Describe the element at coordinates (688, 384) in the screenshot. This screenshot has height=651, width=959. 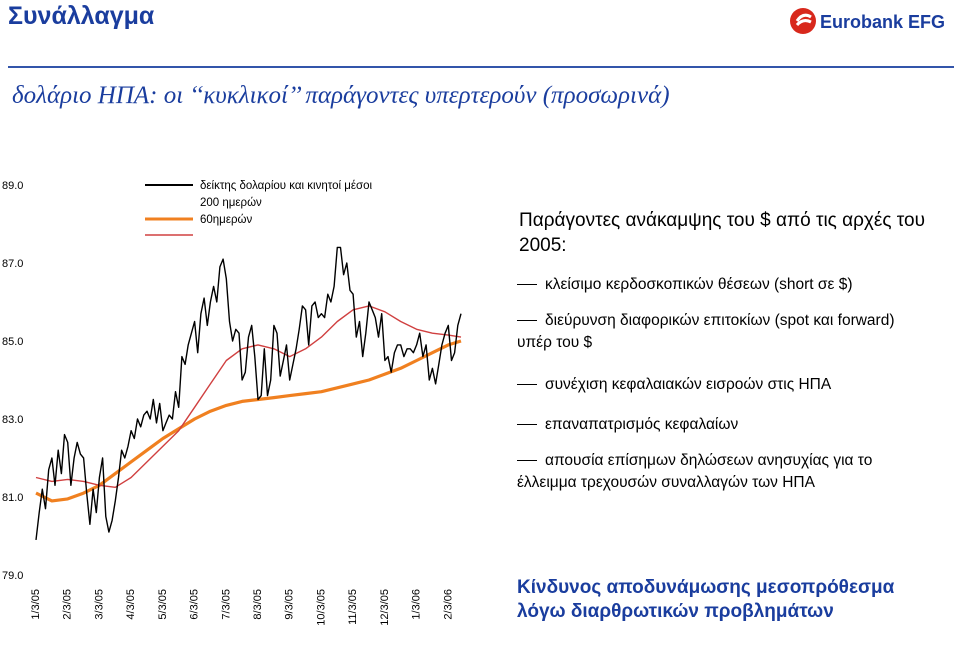
I see `list-item-text: συνέχιση κεφαλαιακών εισροών στις ΗΠΑ` at that location.